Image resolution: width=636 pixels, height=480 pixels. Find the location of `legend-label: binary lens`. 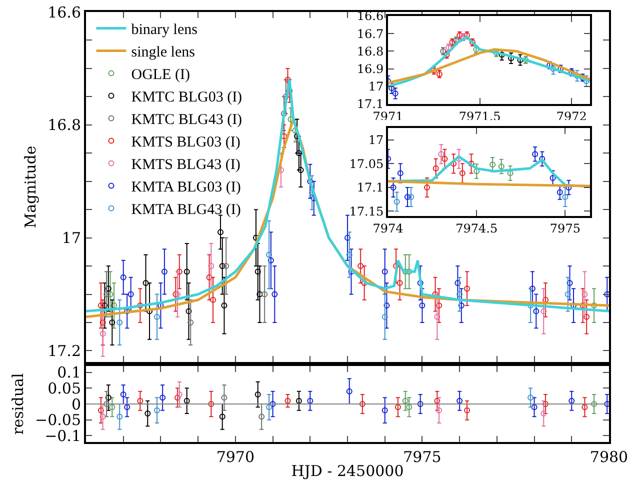

legend-label: binary lens is located at coordinates (164, 30).